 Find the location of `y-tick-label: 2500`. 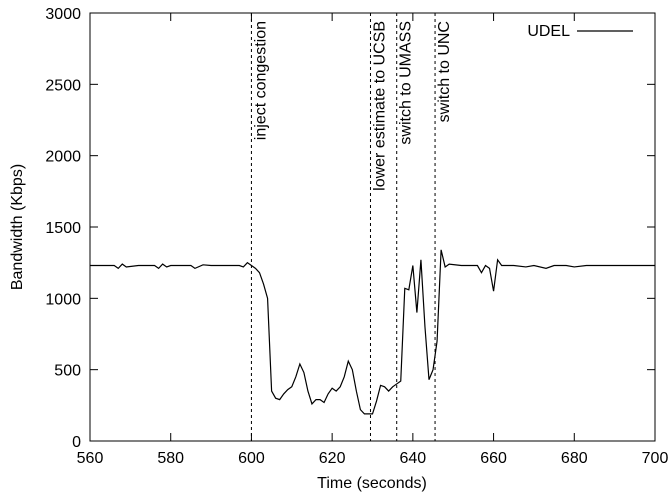

y-tick-label: 2500 is located at coordinates (63, 85).